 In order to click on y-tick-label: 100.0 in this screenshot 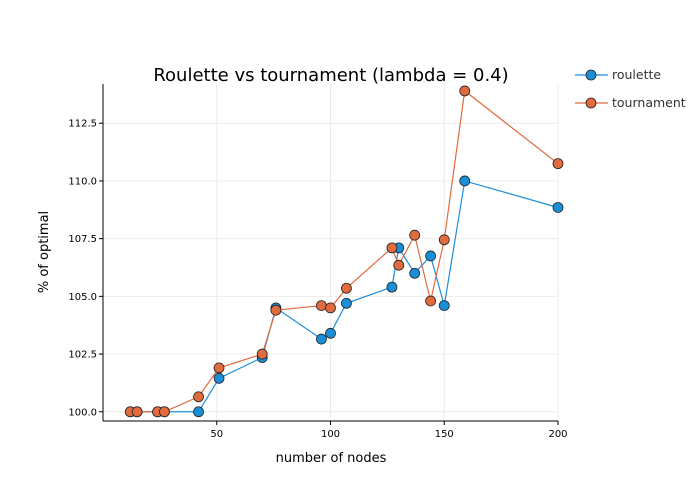, I will do `click(82, 412)`.